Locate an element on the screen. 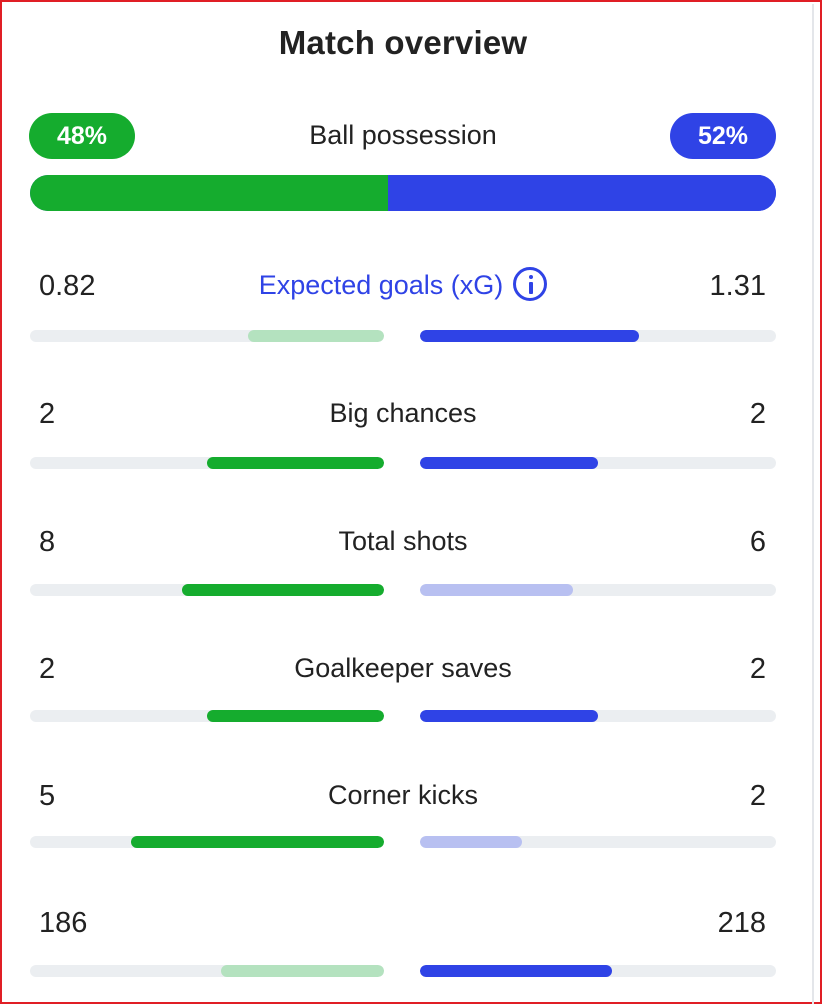 The height and width of the screenshot is (1007, 822). stat-home-value: 0.82 is located at coordinates (67, 286).